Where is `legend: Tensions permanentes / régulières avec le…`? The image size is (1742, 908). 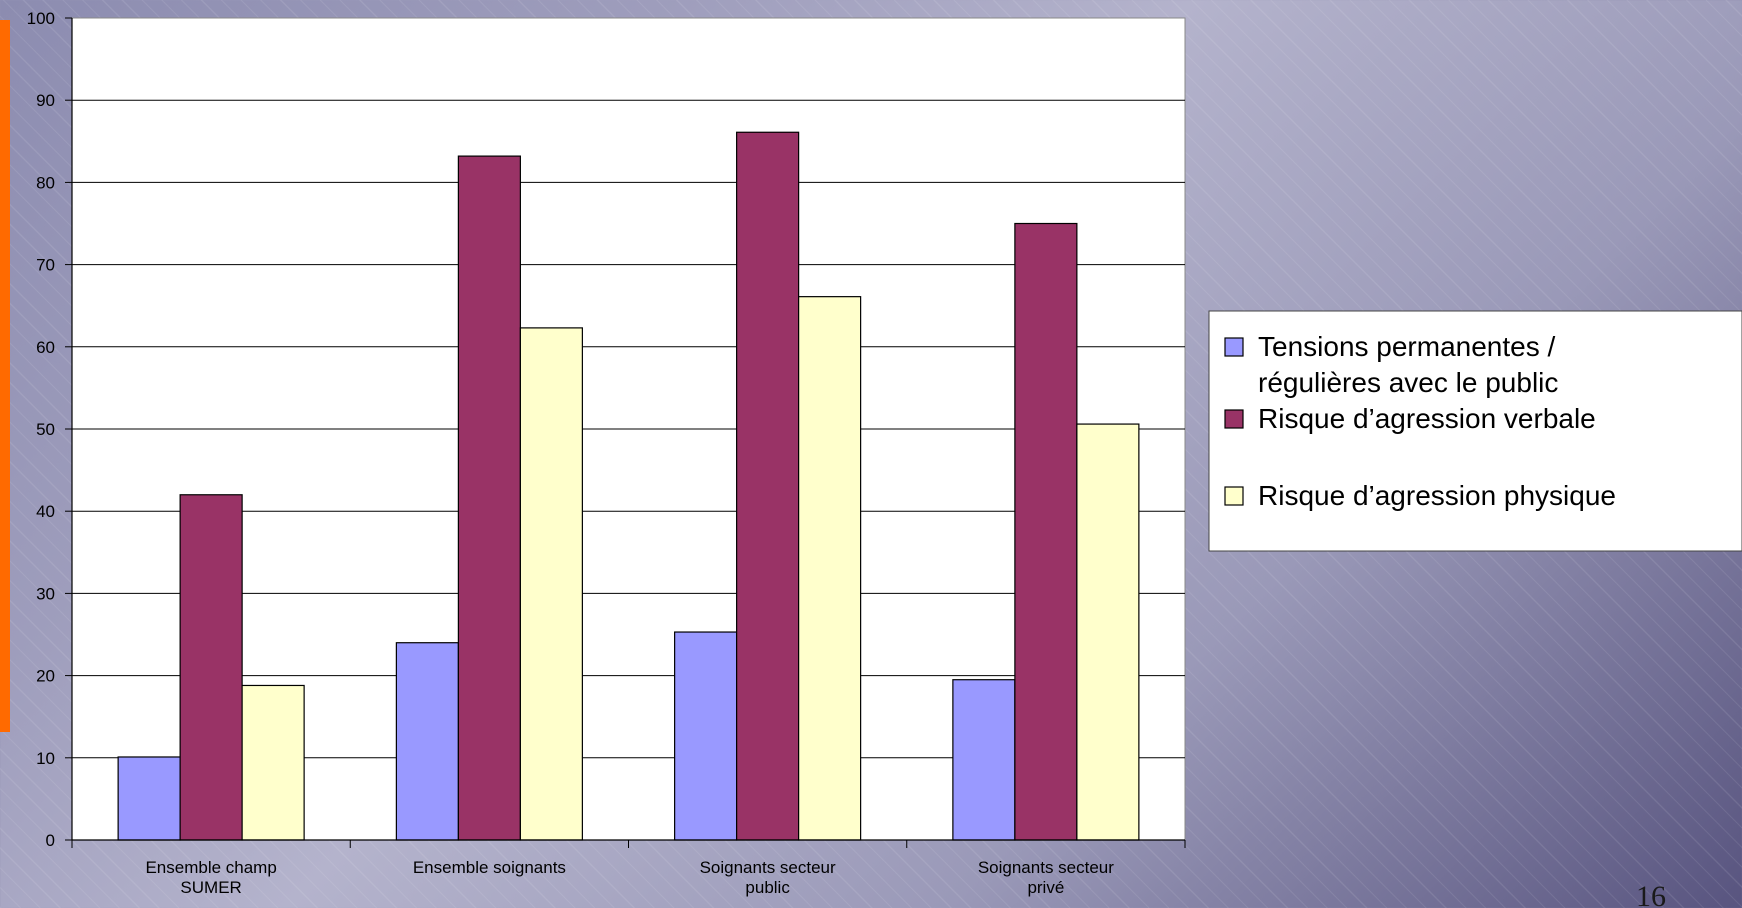 legend: Tensions permanentes / régulières avec le… is located at coordinates (1475, 431).